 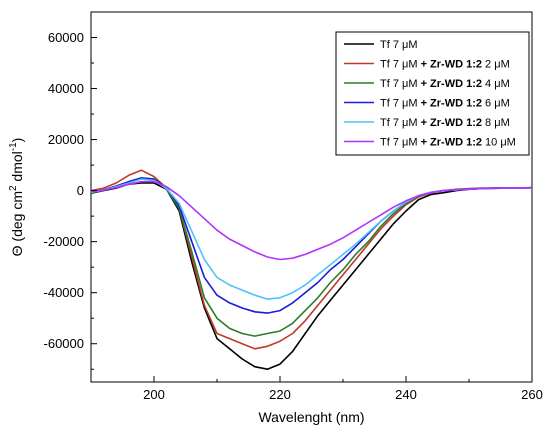 I want to click on y-tick-label: -40000, so click(x=64, y=292).